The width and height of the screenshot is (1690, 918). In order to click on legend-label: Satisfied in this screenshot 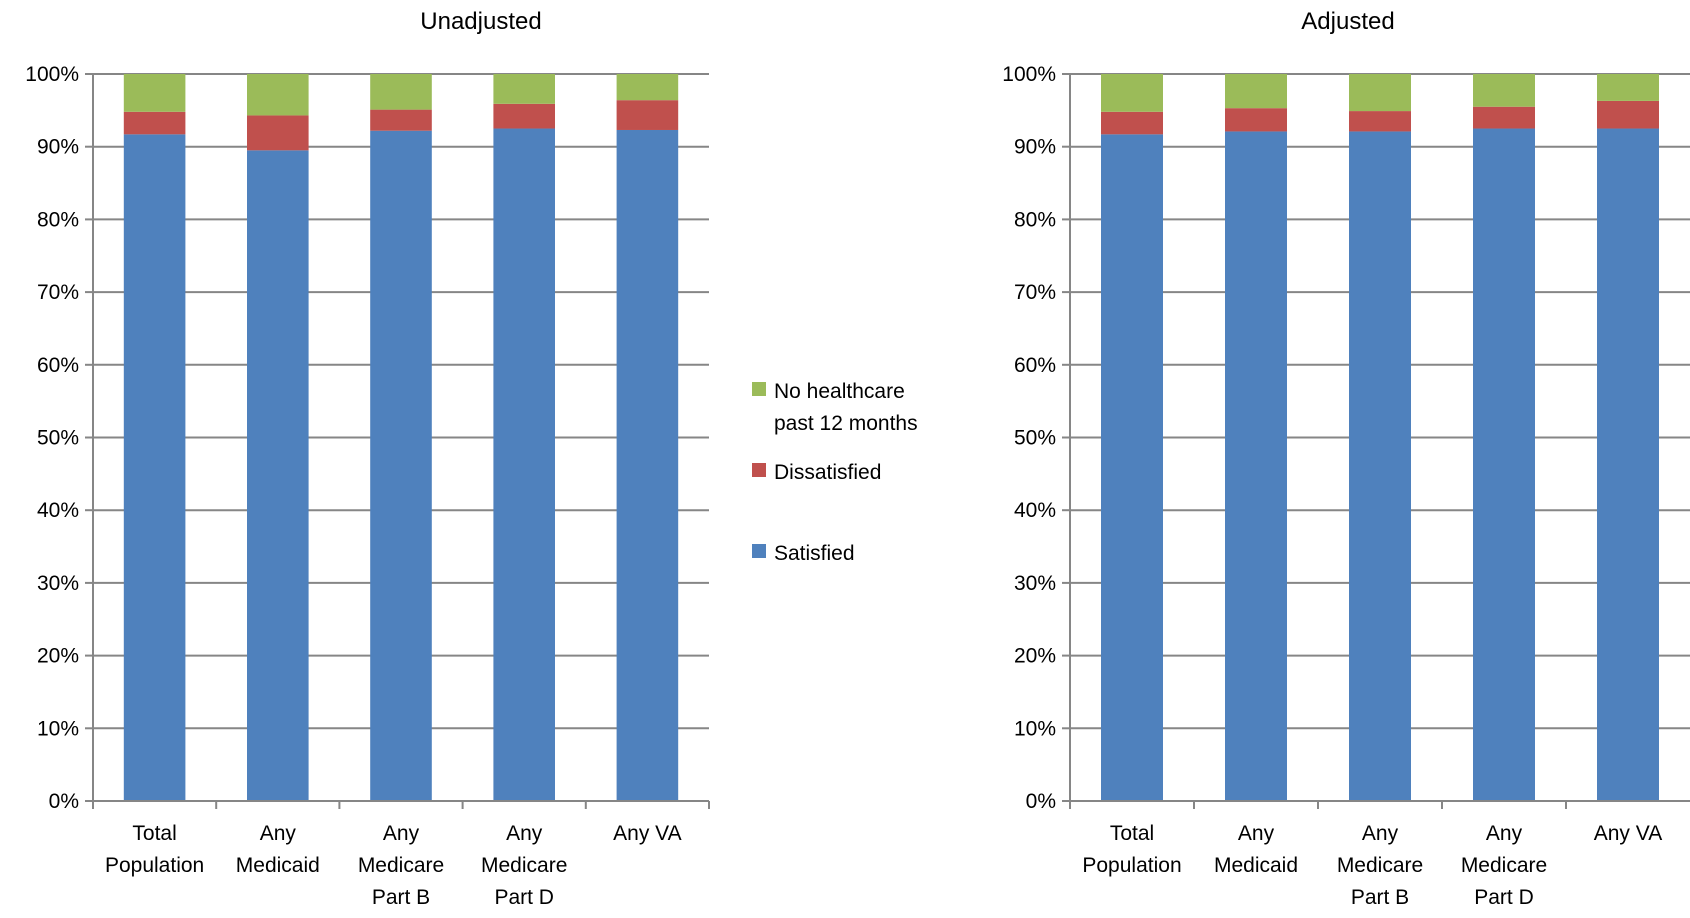, I will do `click(814, 553)`.